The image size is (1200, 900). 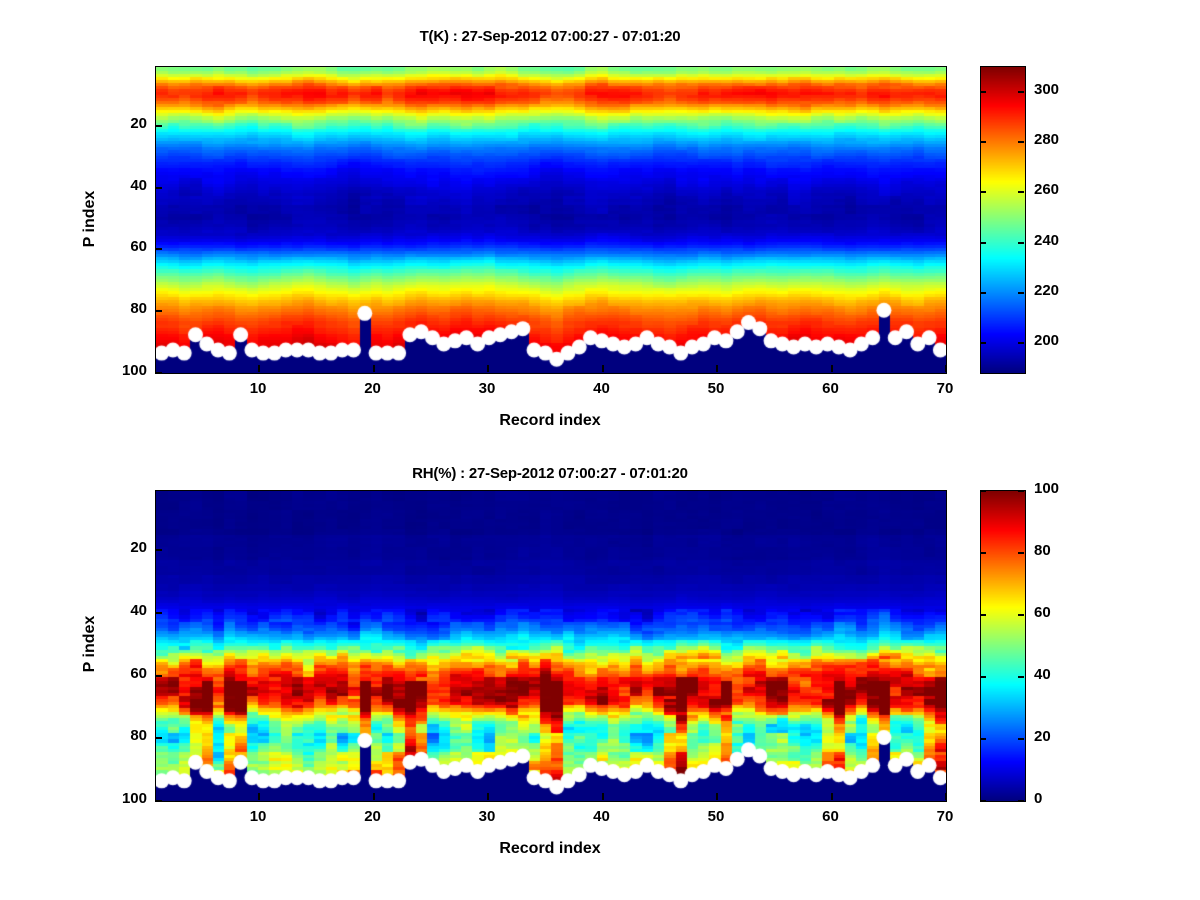 What do you see at coordinates (1042, 550) in the screenshot?
I see `colorbar-tick-label: 80` at bounding box center [1042, 550].